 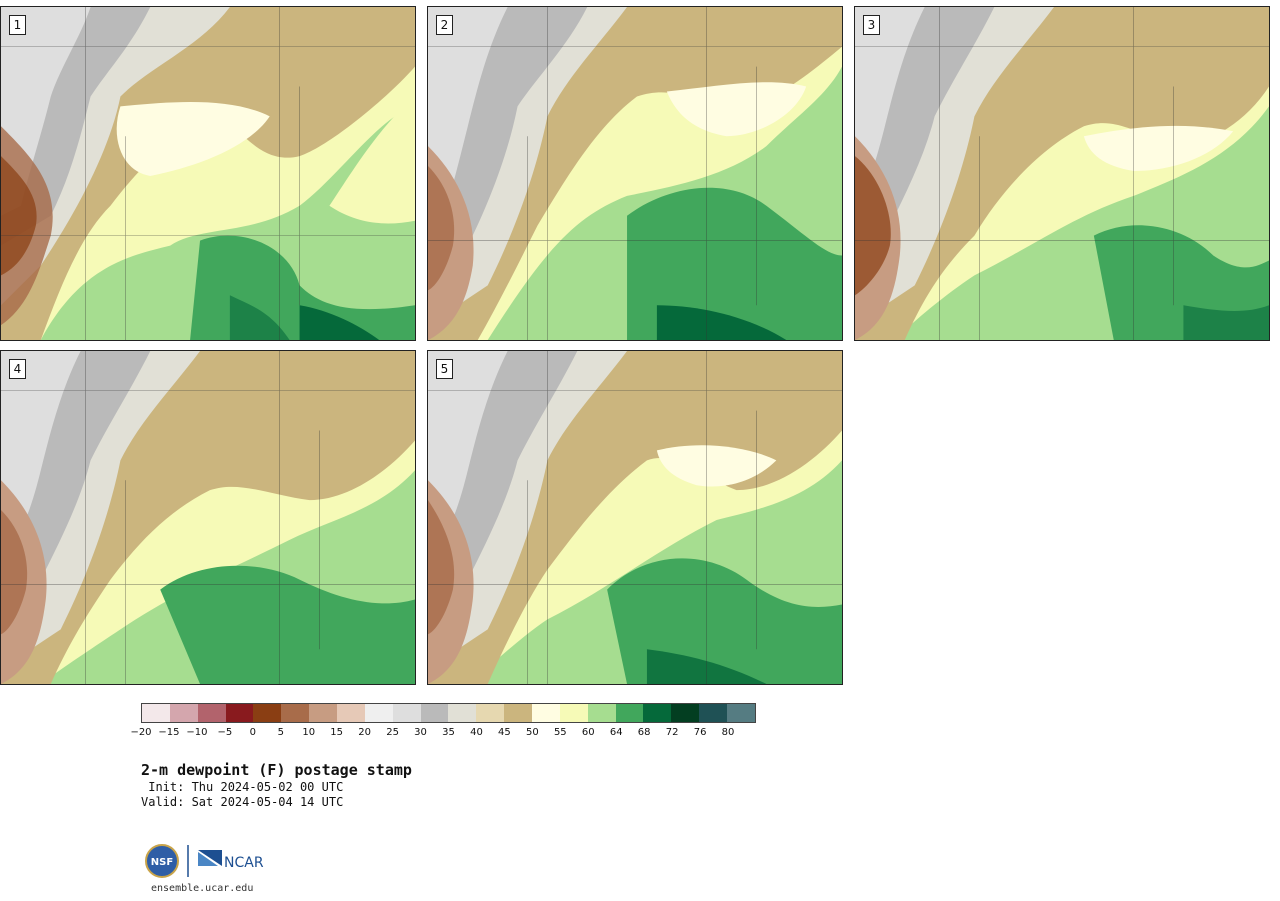 I want to click on valid-time: Valid: Sat 2024-05-04 14 UTC, so click(x=242, y=802).